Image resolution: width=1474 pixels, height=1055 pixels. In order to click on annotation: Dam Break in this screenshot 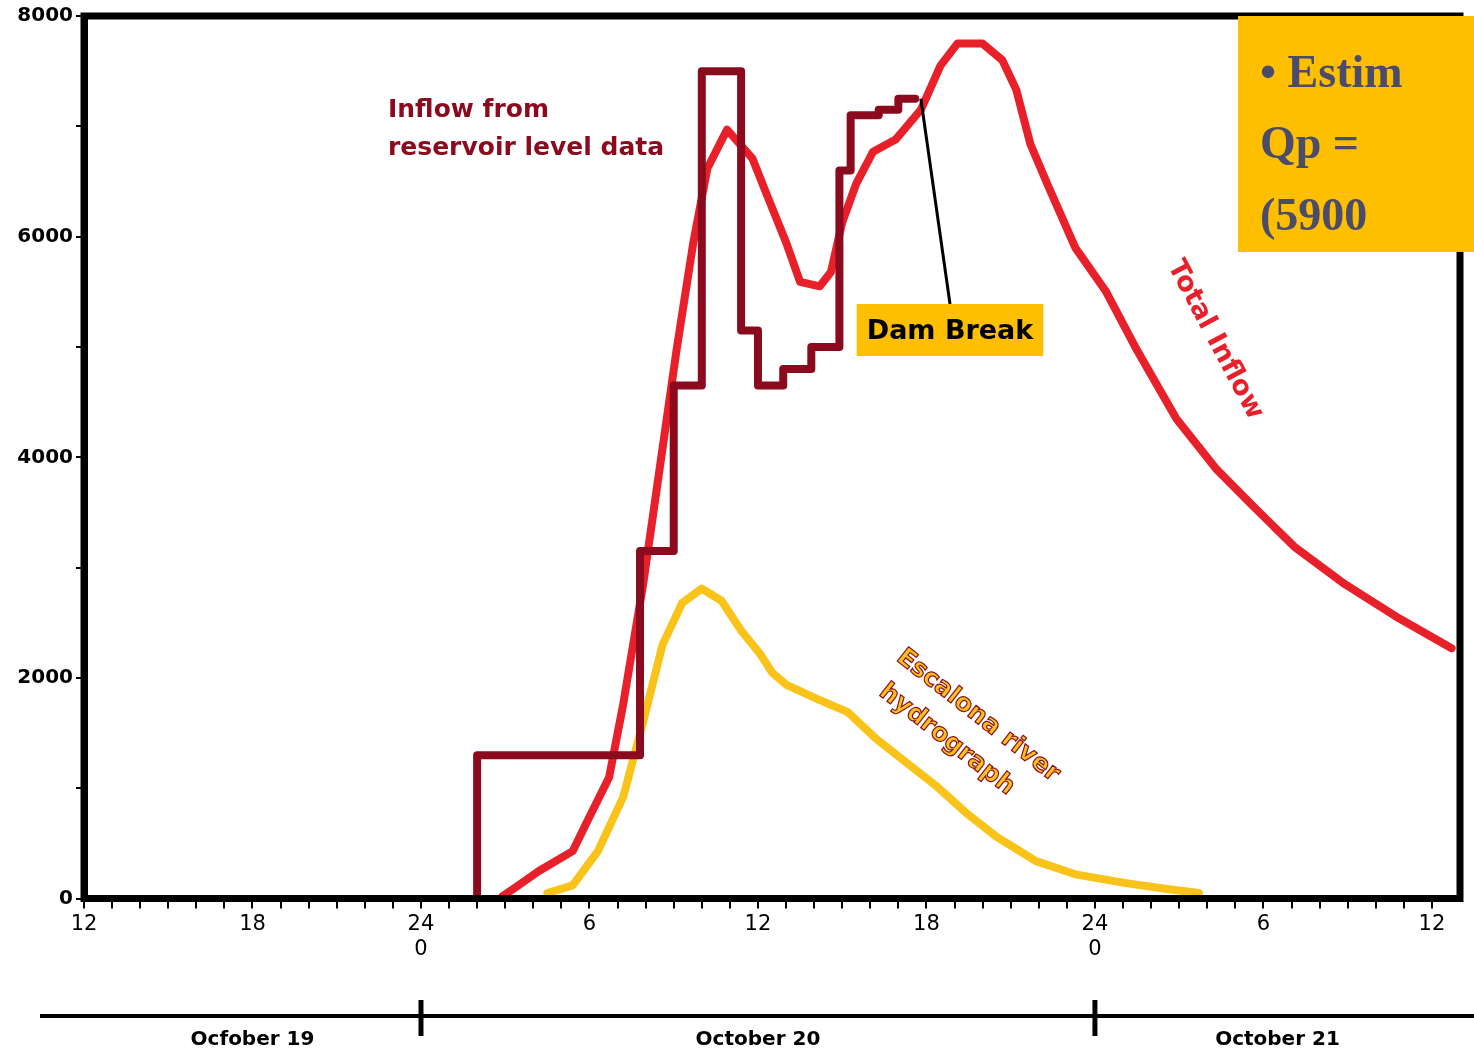, I will do `click(950, 330)`.